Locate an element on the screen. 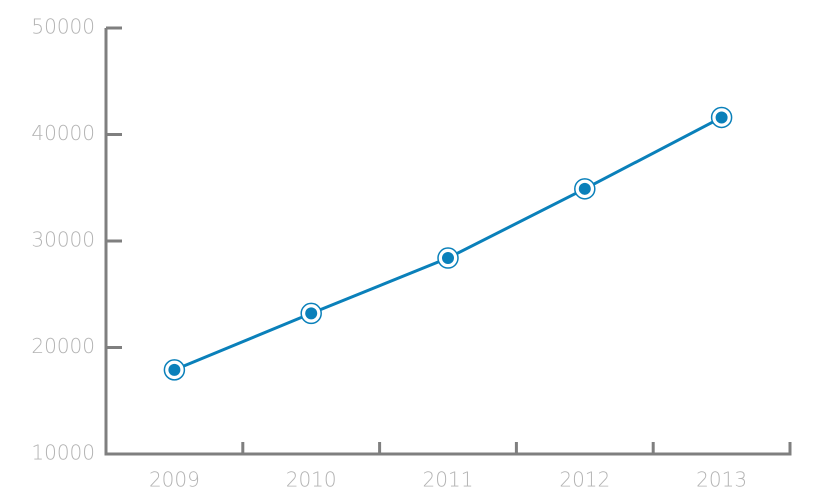  x-tick-label: 2009 is located at coordinates (174, 480).